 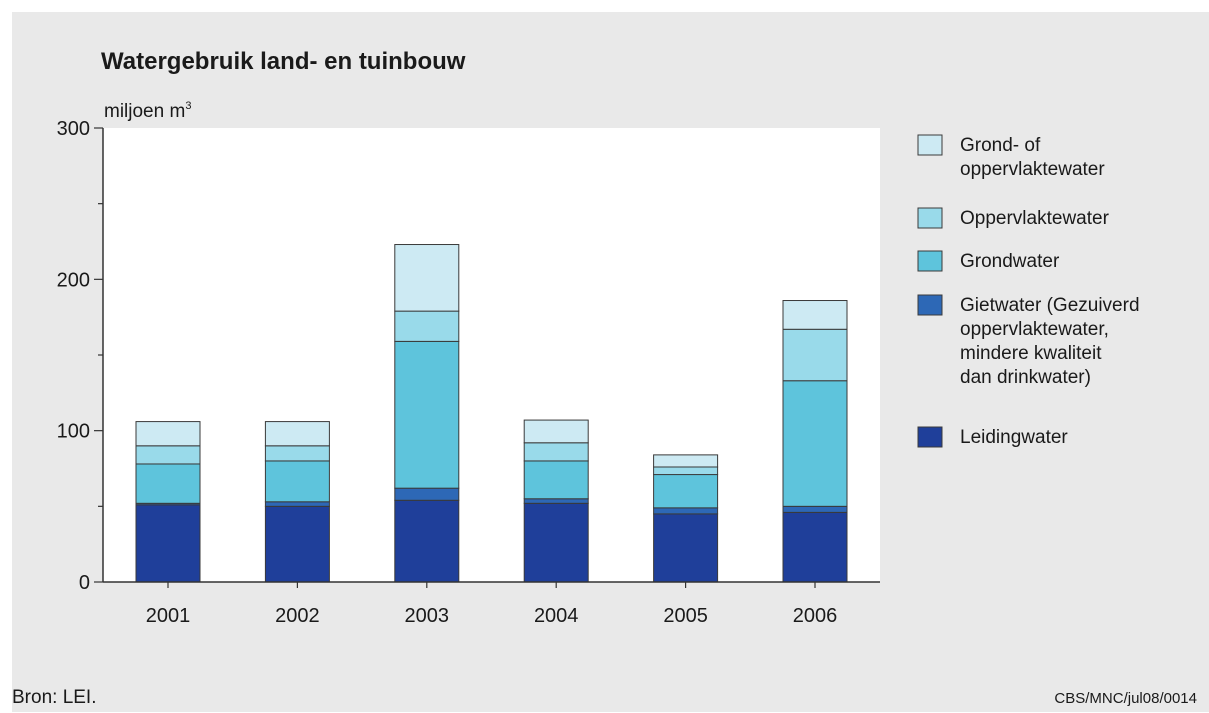 I want to click on legend-label-2-line-1: Oppervlaktewater, so click(x=1035, y=218).